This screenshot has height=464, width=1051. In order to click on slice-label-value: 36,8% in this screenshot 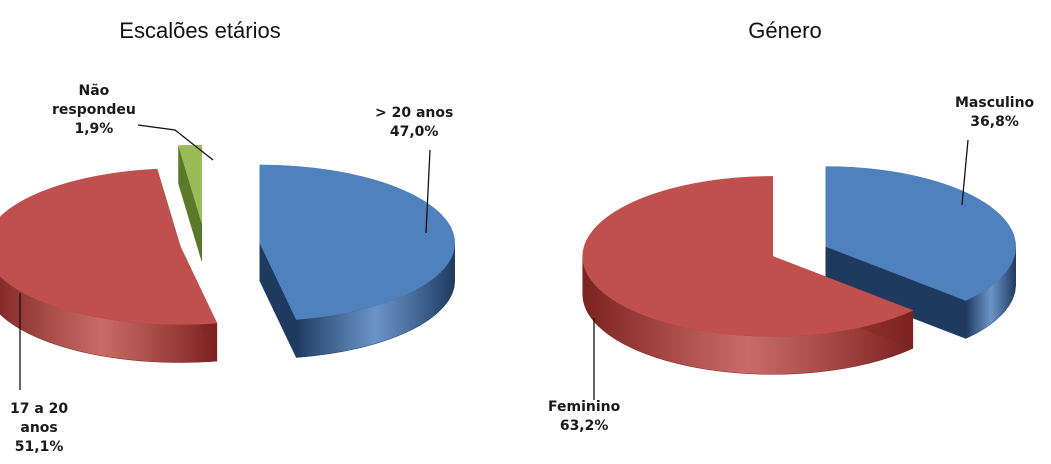, I will do `click(994, 122)`.